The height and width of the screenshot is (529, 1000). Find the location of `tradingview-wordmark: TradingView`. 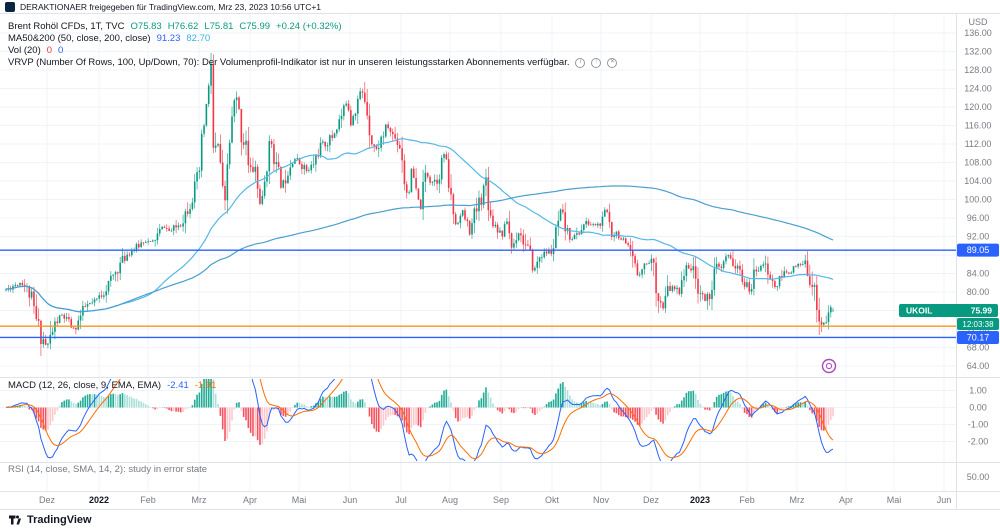

tradingview-wordmark: TradingView is located at coordinates (59, 519).